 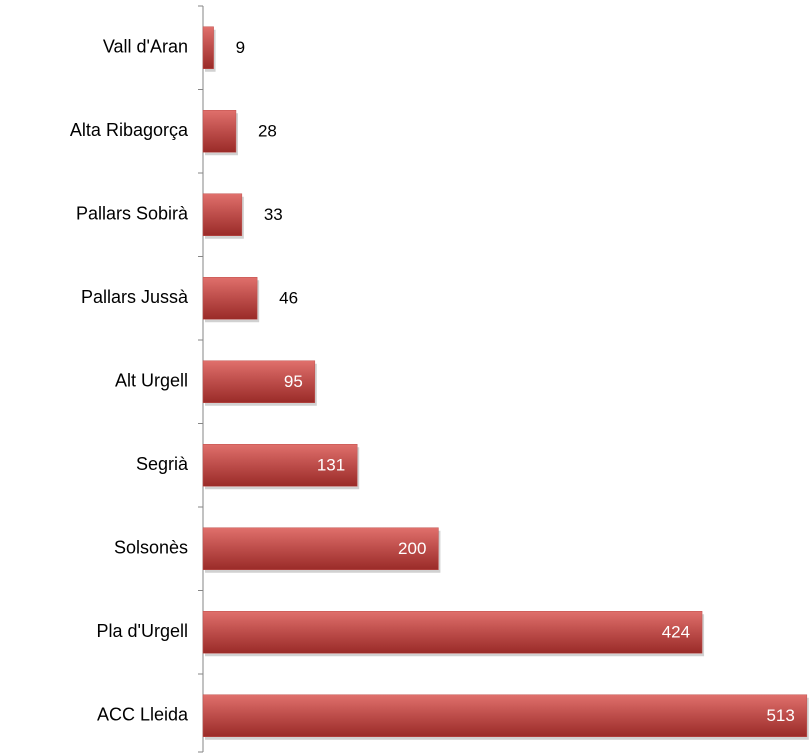 What do you see at coordinates (273, 214) in the screenshot?
I see `value-label: 33` at bounding box center [273, 214].